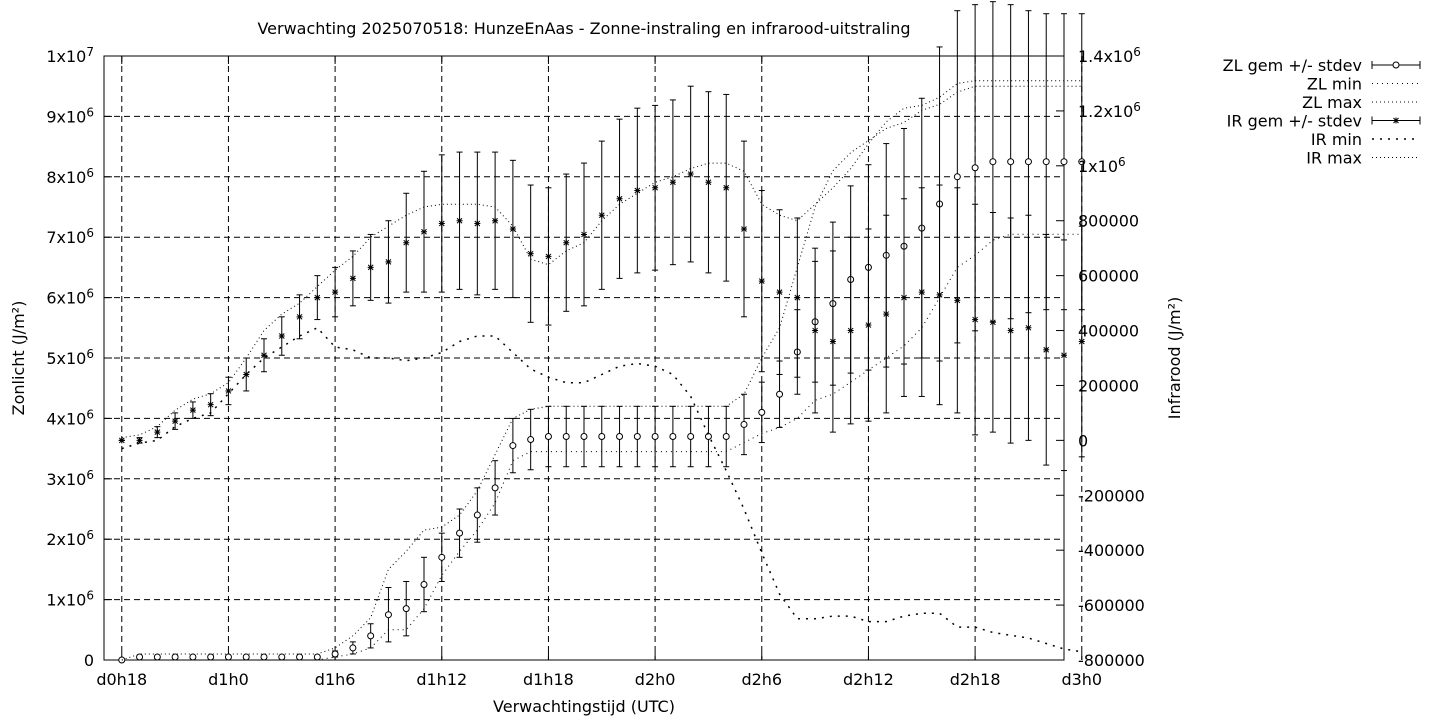  I want to click on y-axis-label-right: Infrarood (J/m²), so click(1174, 358).